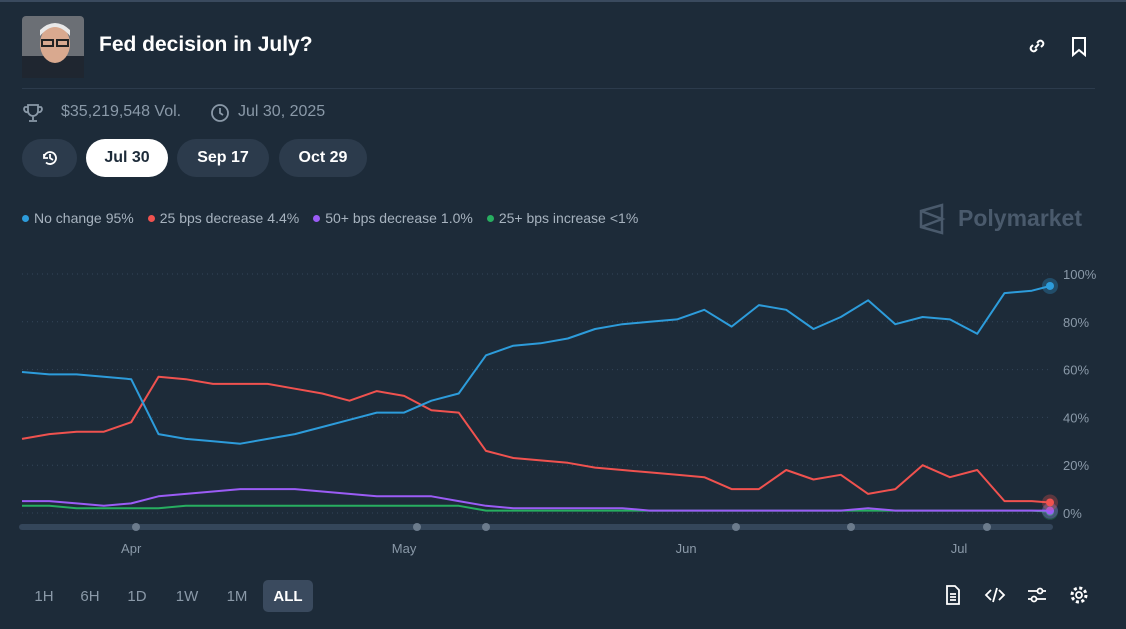  Describe the element at coordinates (1076, 370) in the screenshot. I see `y-tick-label: 60%` at that location.